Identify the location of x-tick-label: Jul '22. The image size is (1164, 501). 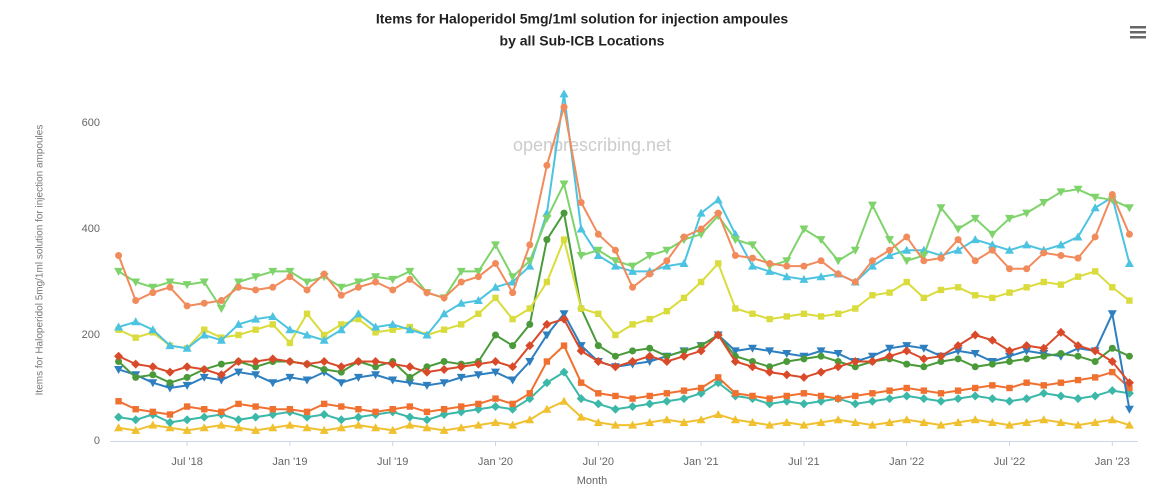
(1009, 462).